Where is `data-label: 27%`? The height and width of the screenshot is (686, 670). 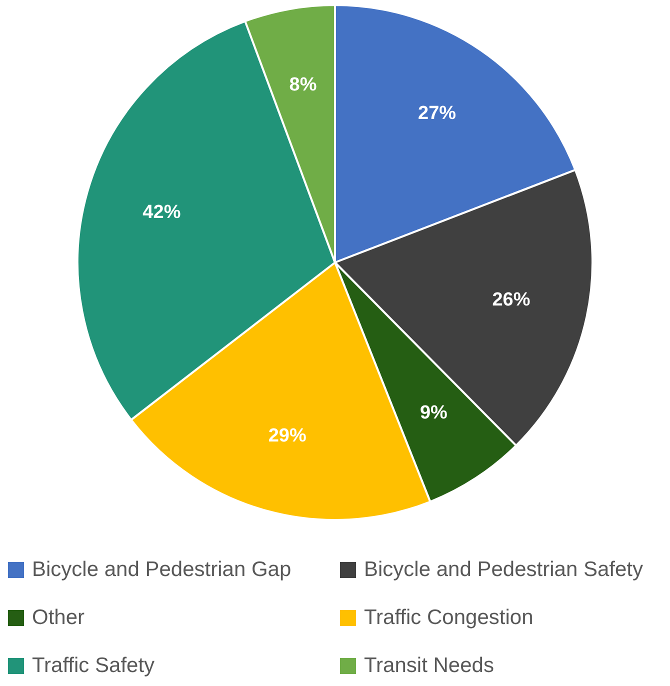
data-label: 27% is located at coordinates (437, 113).